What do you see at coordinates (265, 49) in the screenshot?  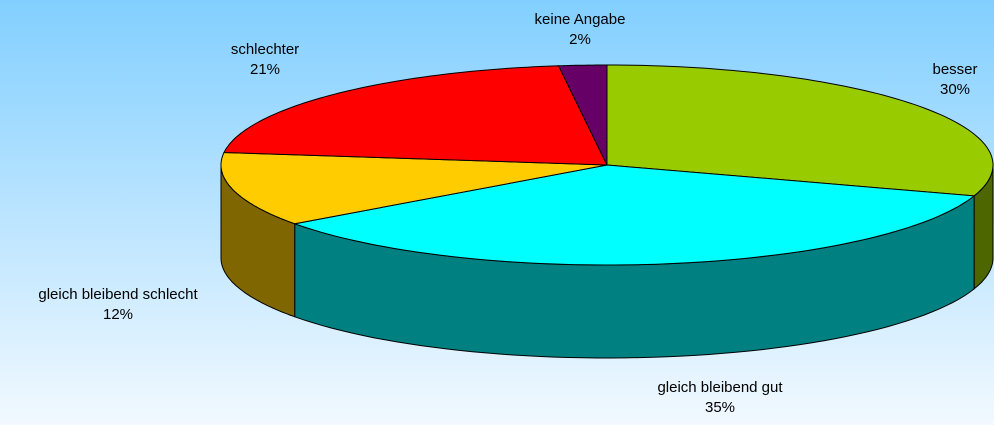 I see `slice-label: schlechter` at bounding box center [265, 49].